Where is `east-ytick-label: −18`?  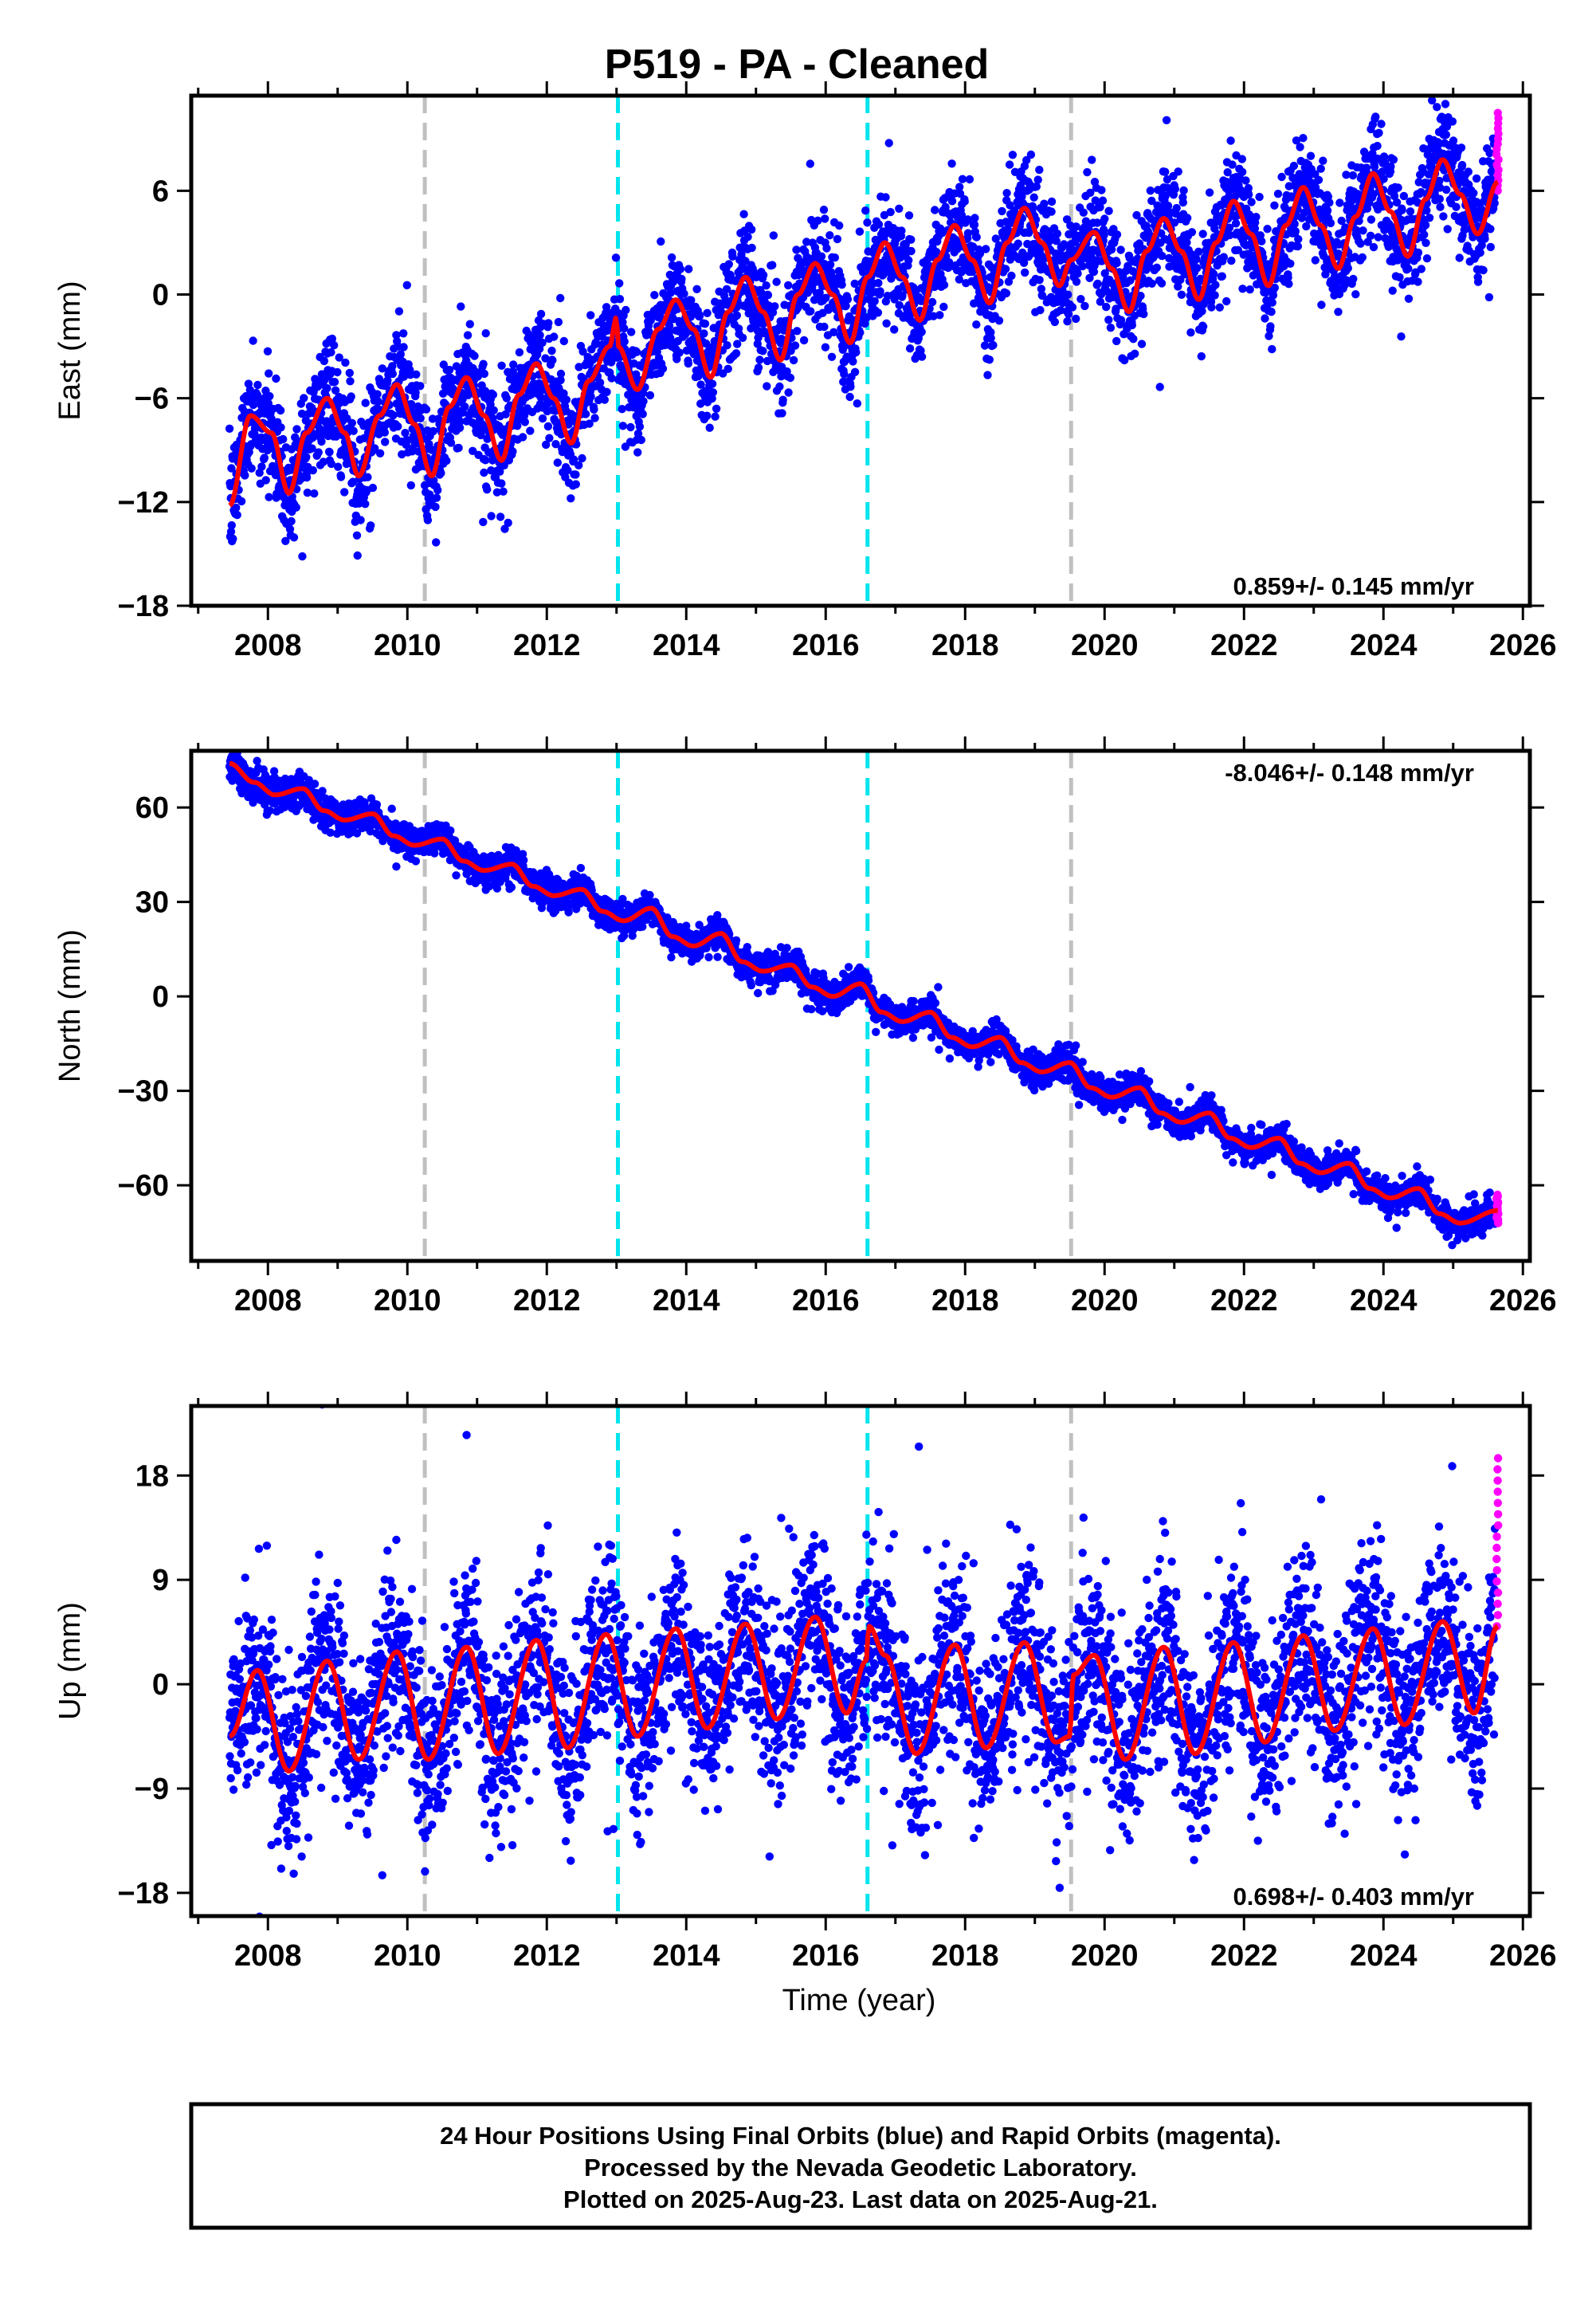
east-ytick-label: −18 is located at coordinates (144, 606).